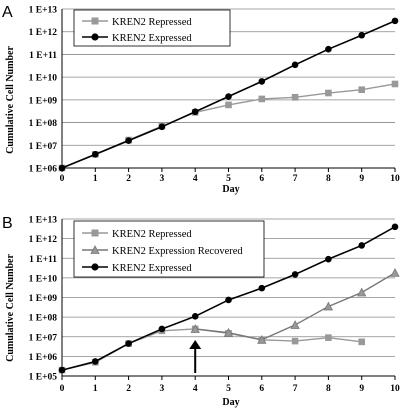  Describe the element at coordinates (95, 267) in the screenshot. I see `legend-b-expressed-marker` at that location.